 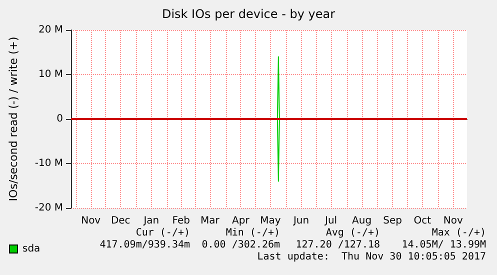 I want to click on x-tick-label: Jul, so click(x=331, y=221).